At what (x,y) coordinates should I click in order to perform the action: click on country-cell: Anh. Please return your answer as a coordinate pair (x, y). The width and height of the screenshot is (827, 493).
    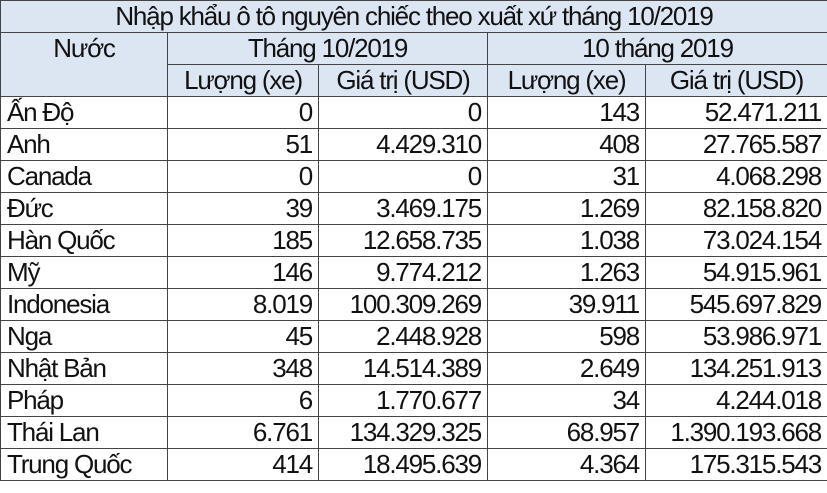
    Looking at the image, I should click on (84, 144).